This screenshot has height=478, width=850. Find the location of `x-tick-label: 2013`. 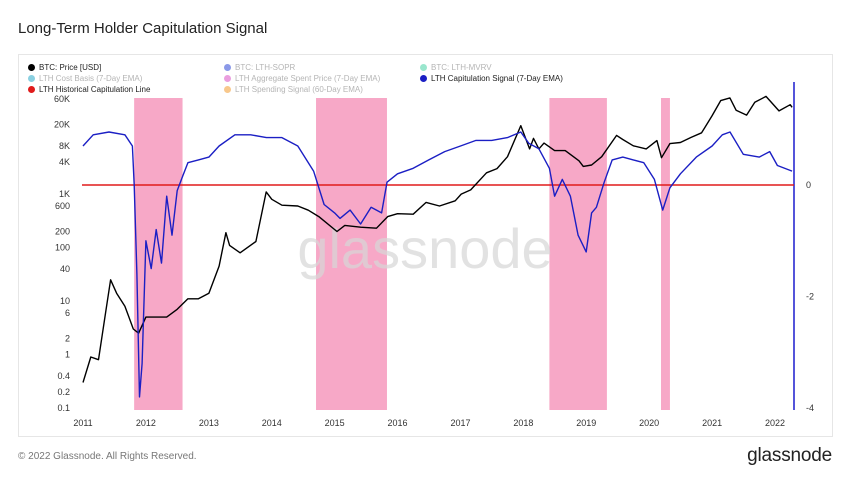

x-tick-label: 2013 is located at coordinates (209, 423).